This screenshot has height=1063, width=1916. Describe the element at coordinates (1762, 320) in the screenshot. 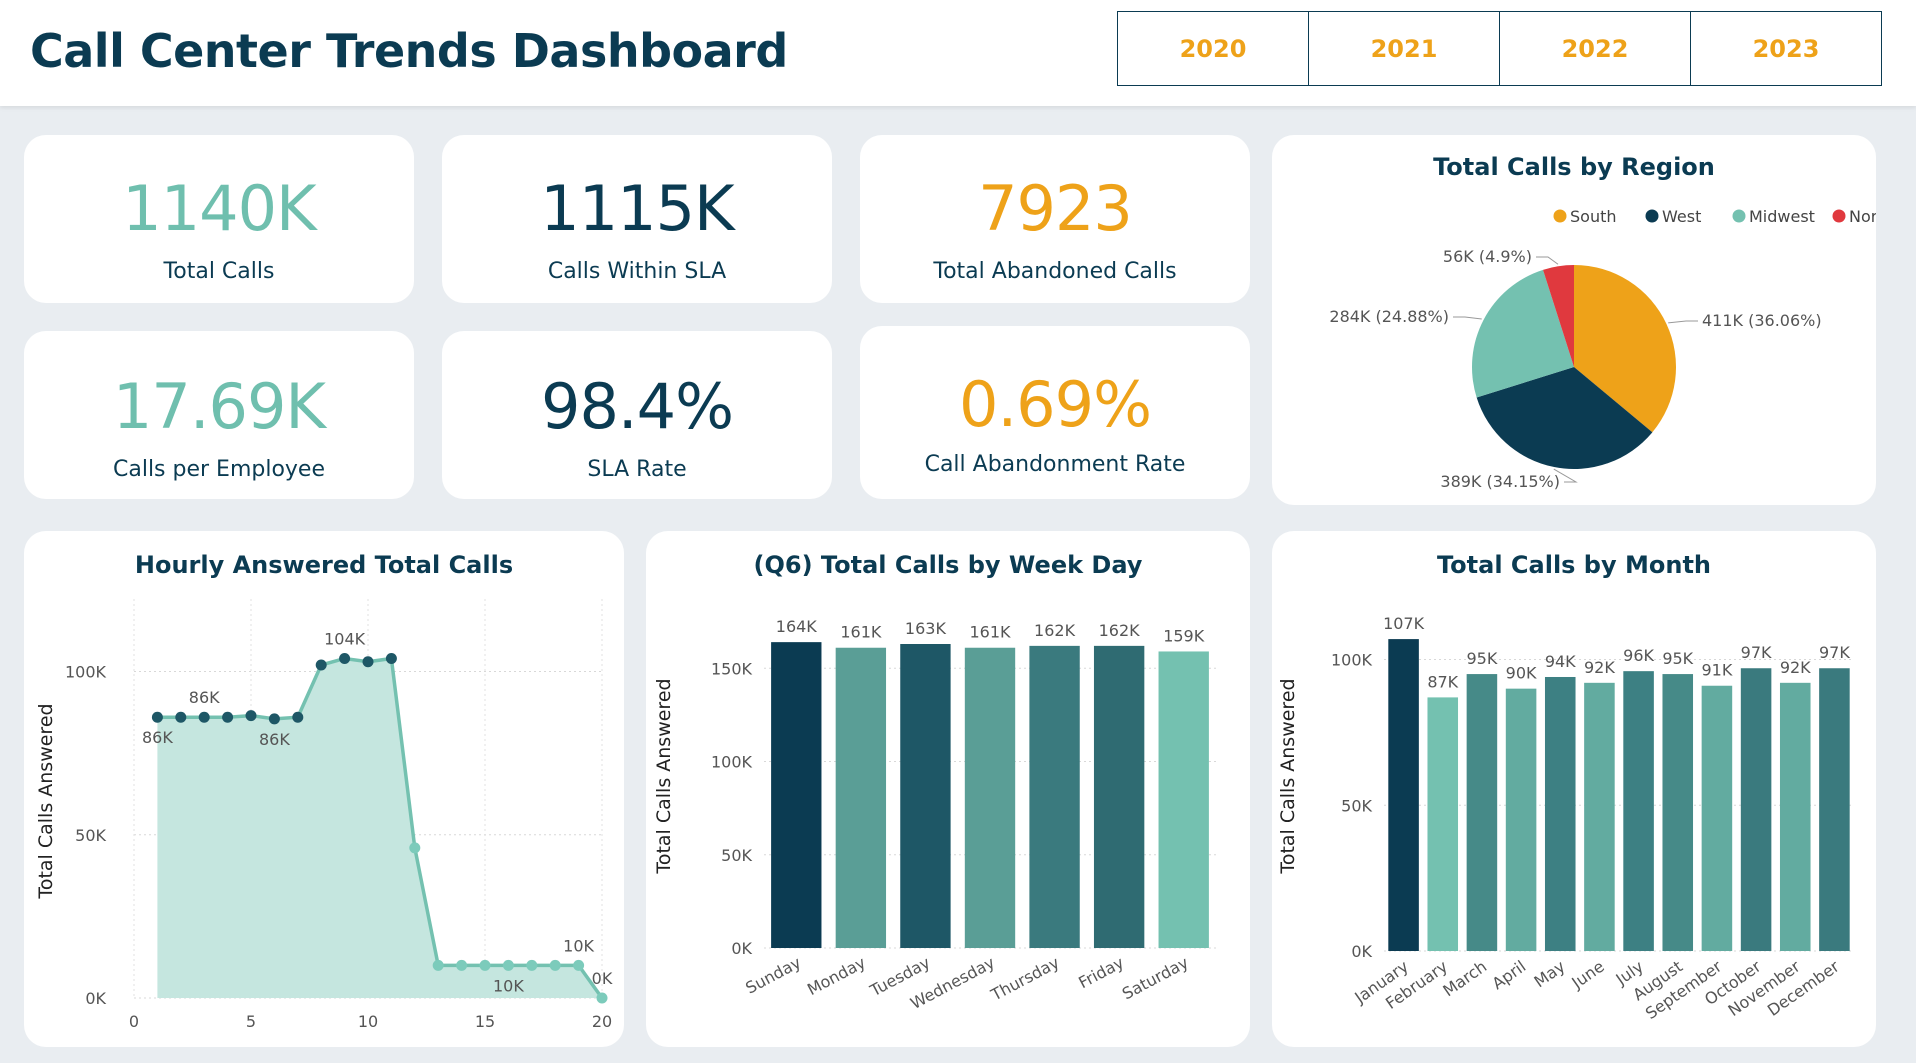

I see `pie-data-label: 411K (36.06%)` at that location.